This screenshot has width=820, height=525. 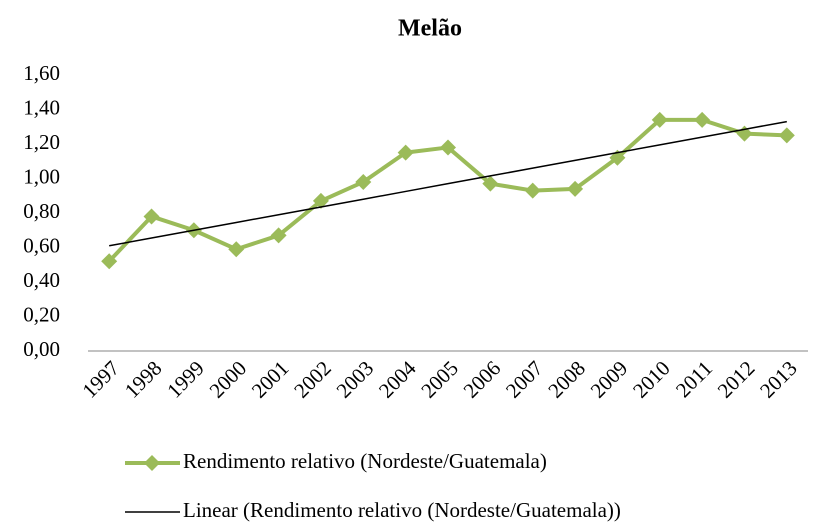 I want to click on x-tick-label: 1999, so click(x=185, y=379).